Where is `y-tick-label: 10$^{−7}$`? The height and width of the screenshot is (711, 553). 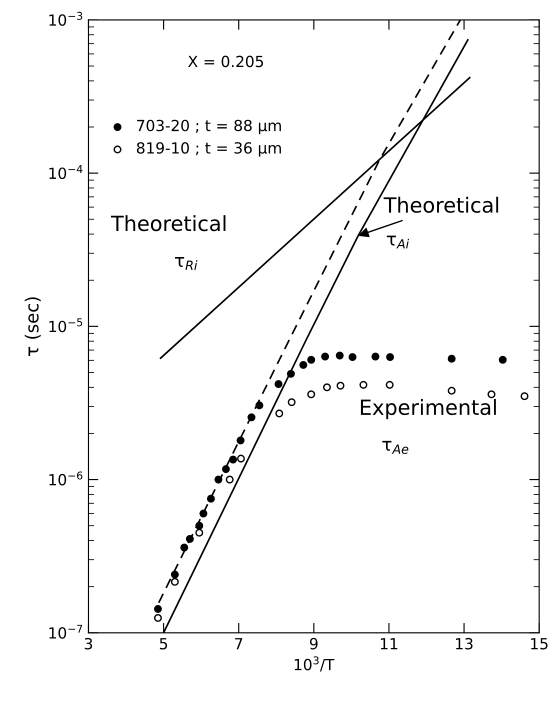
y-tick-label: 10$^{−7}$ is located at coordinates (65, 631).